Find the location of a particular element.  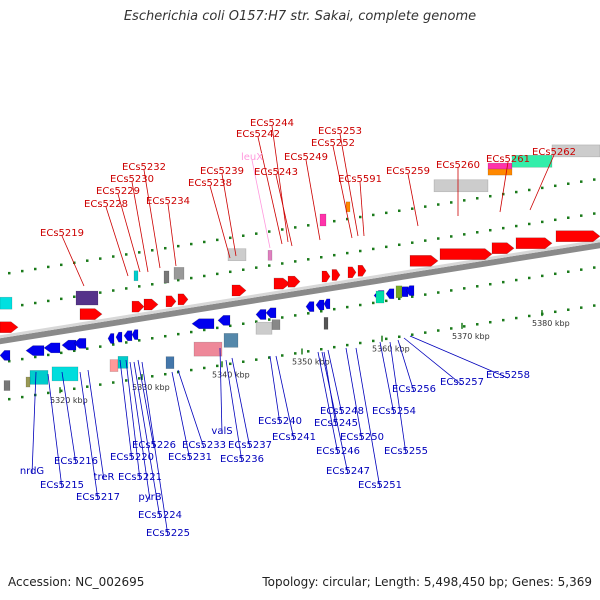

gene-label: ECs5240 is located at coordinates (280, 421).